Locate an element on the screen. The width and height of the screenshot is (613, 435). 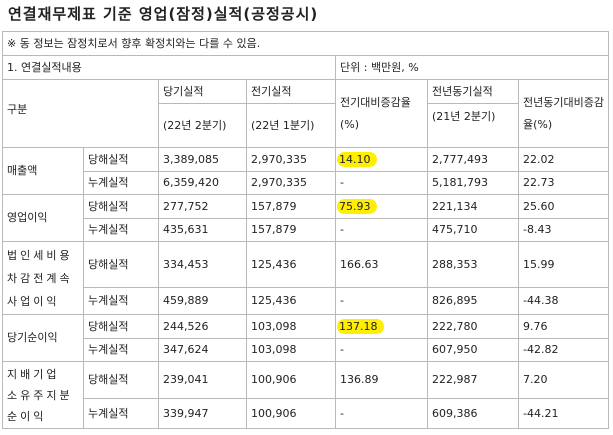
table-row: 누계실적 6,359,420 2,970,335 - 5,181,793 22.73 is located at coordinates (306, 183).